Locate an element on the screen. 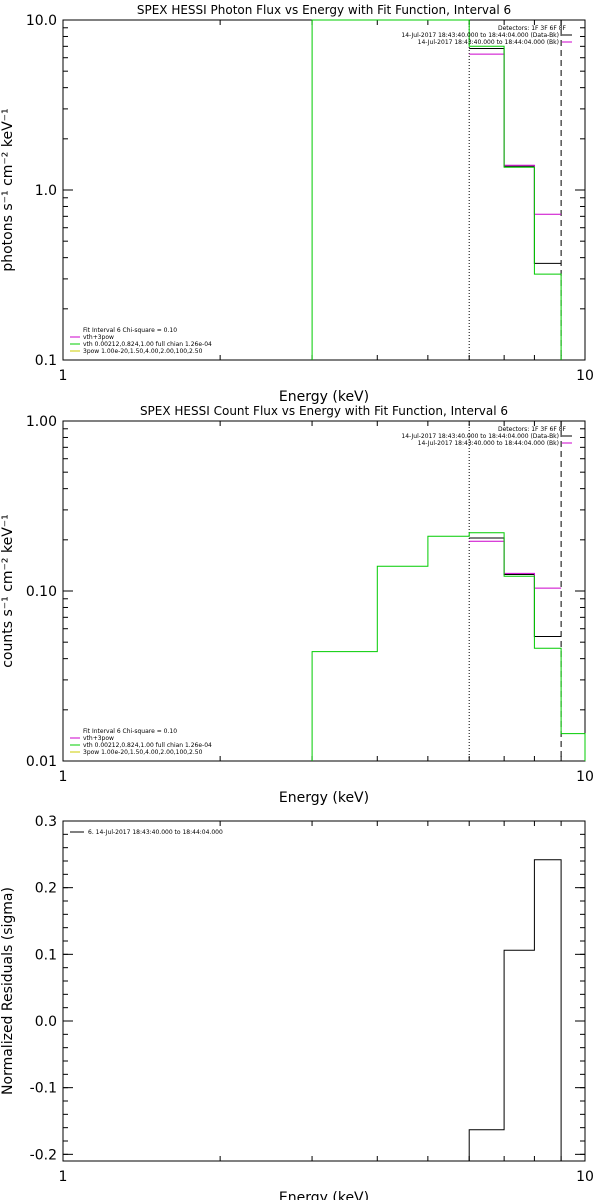  y-axis-label: Normalized Residuals (sigma) is located at coordinates (8, 991).